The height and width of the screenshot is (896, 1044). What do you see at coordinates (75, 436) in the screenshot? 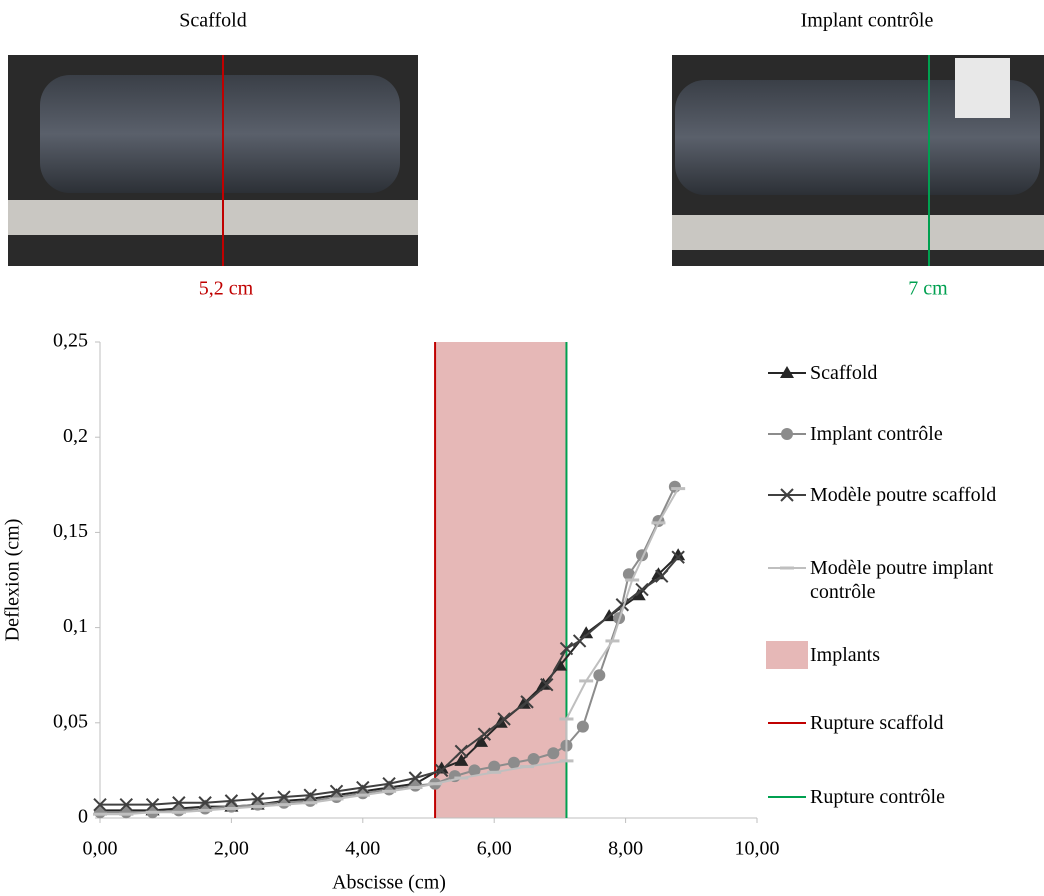
I see `y-tick-label: 0,2` at bounding box center [75, 436].